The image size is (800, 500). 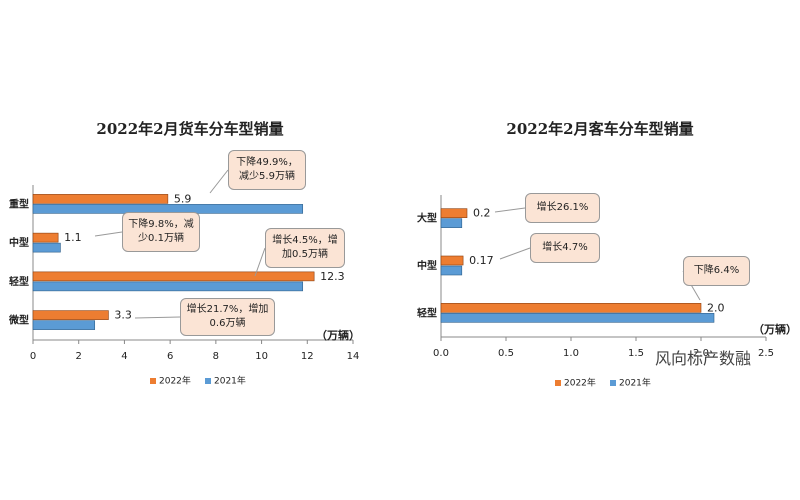 What do you see at coordinates (267, 170) in the screenshot?
I see `callout: 下降49.9%，减少5.9万辆` at bounding box center [267, 170].